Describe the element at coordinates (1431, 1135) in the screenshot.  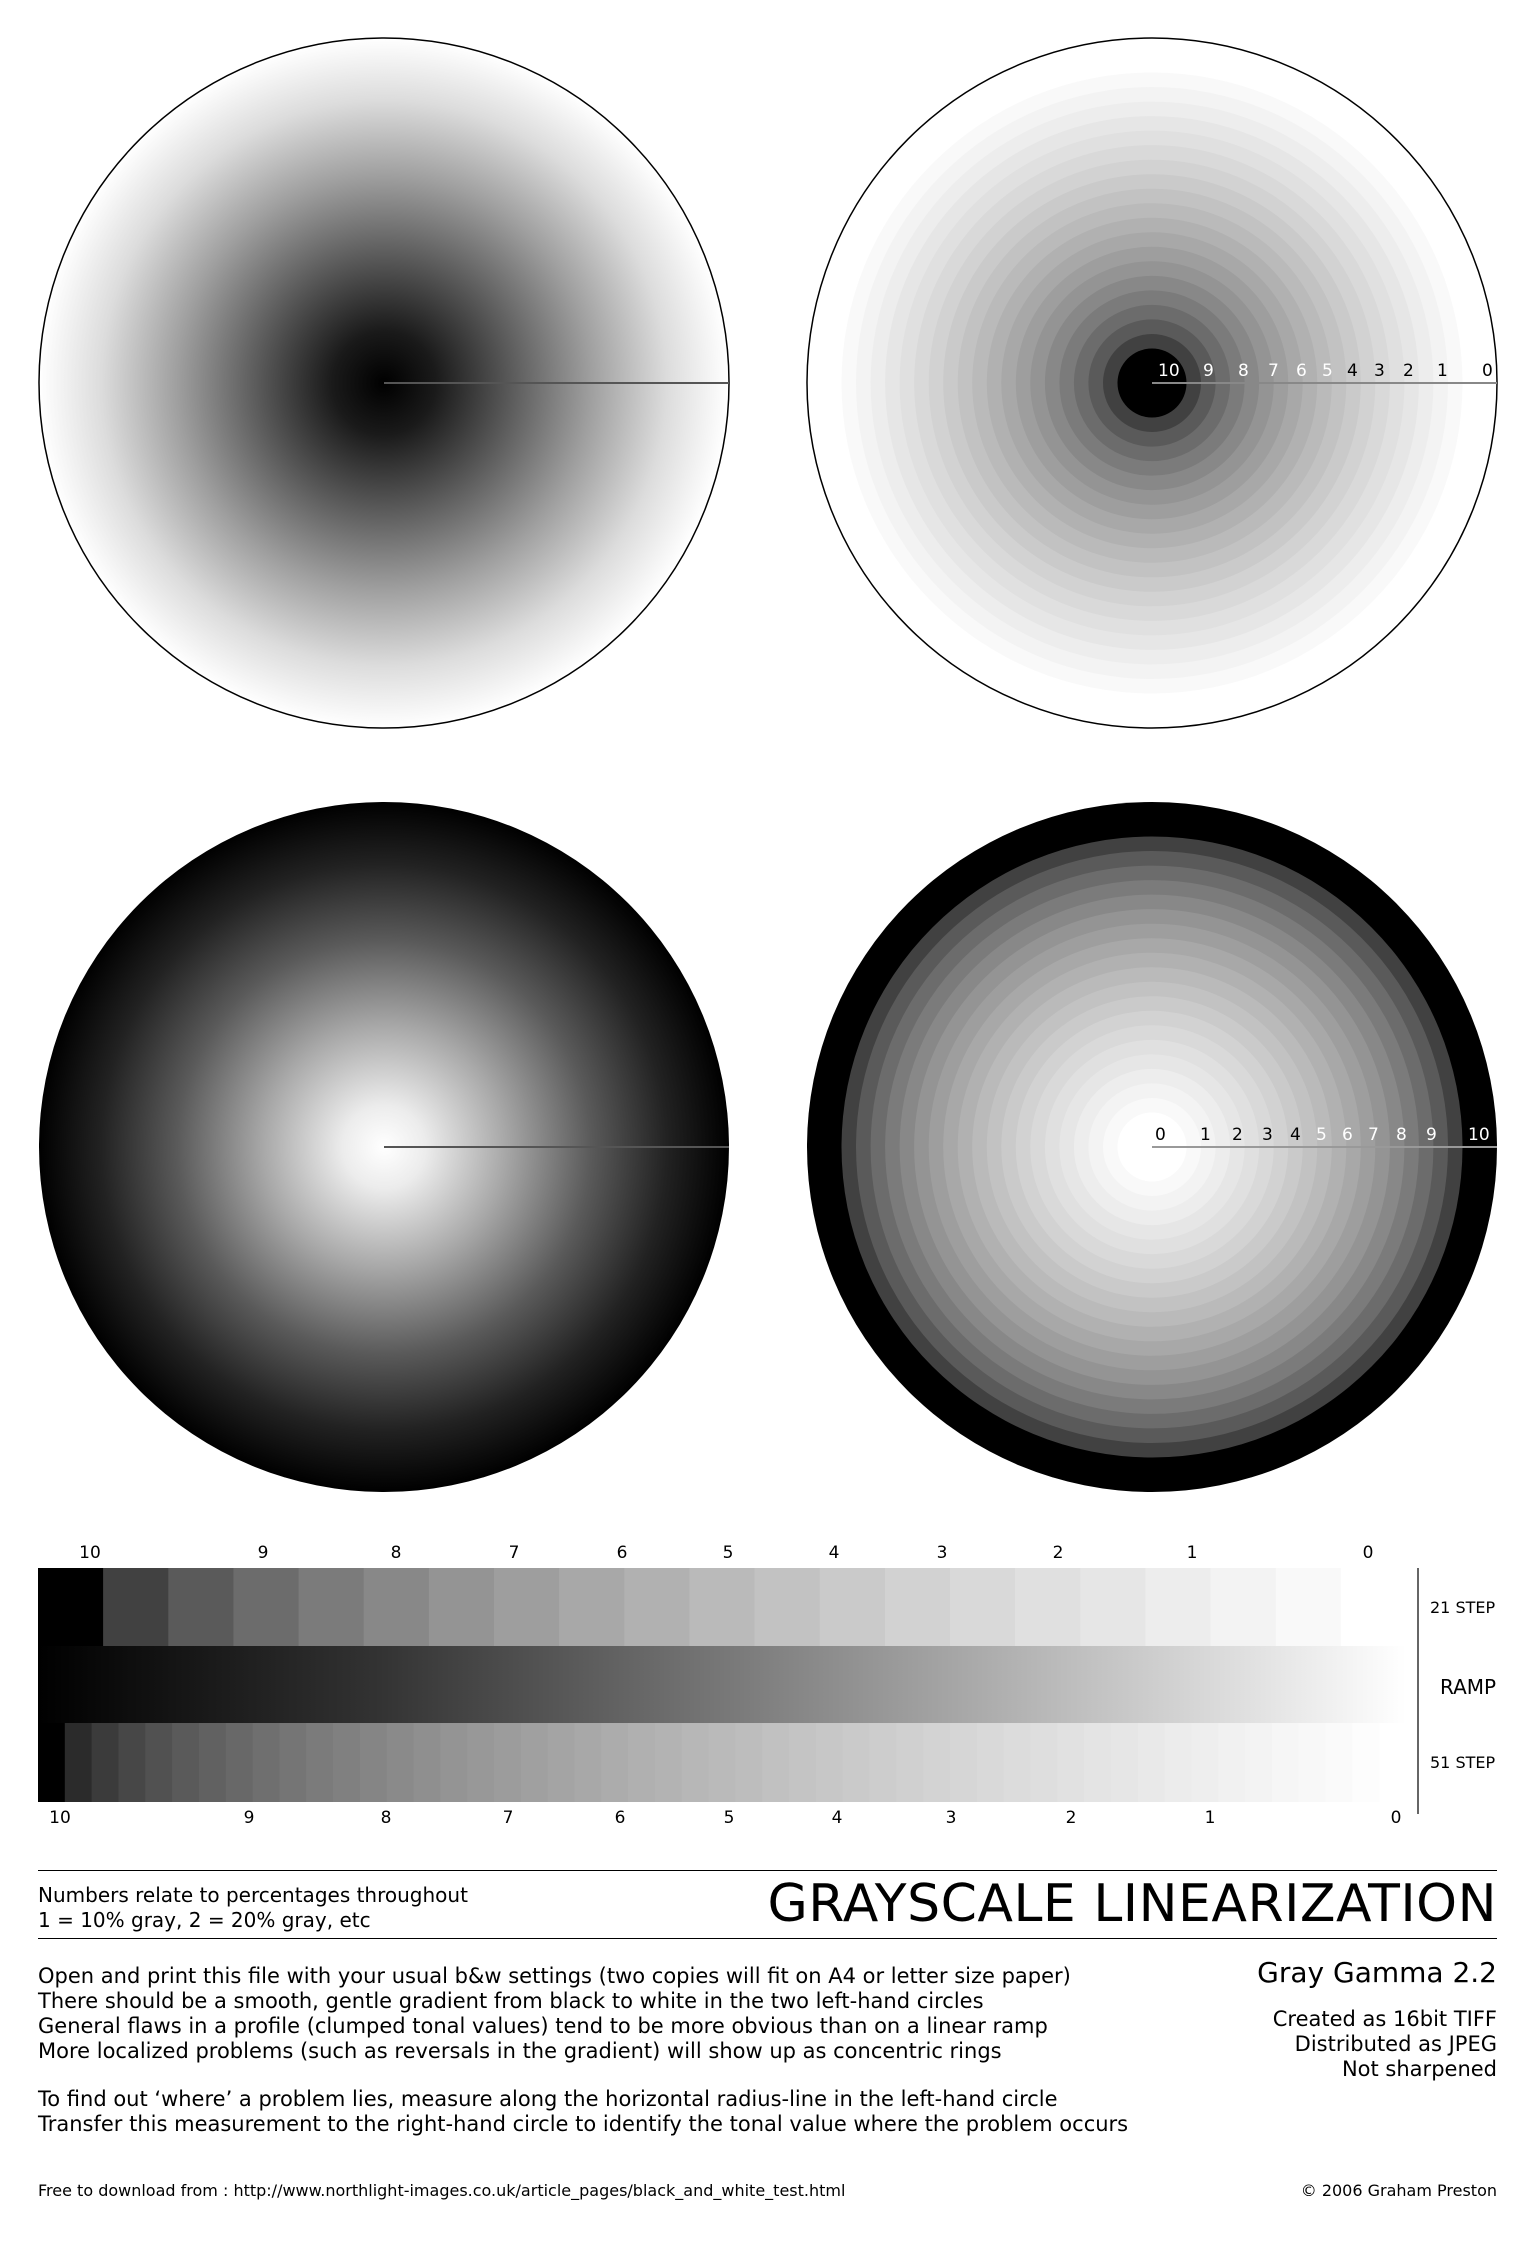
I see `circle-label: 9` at that location.